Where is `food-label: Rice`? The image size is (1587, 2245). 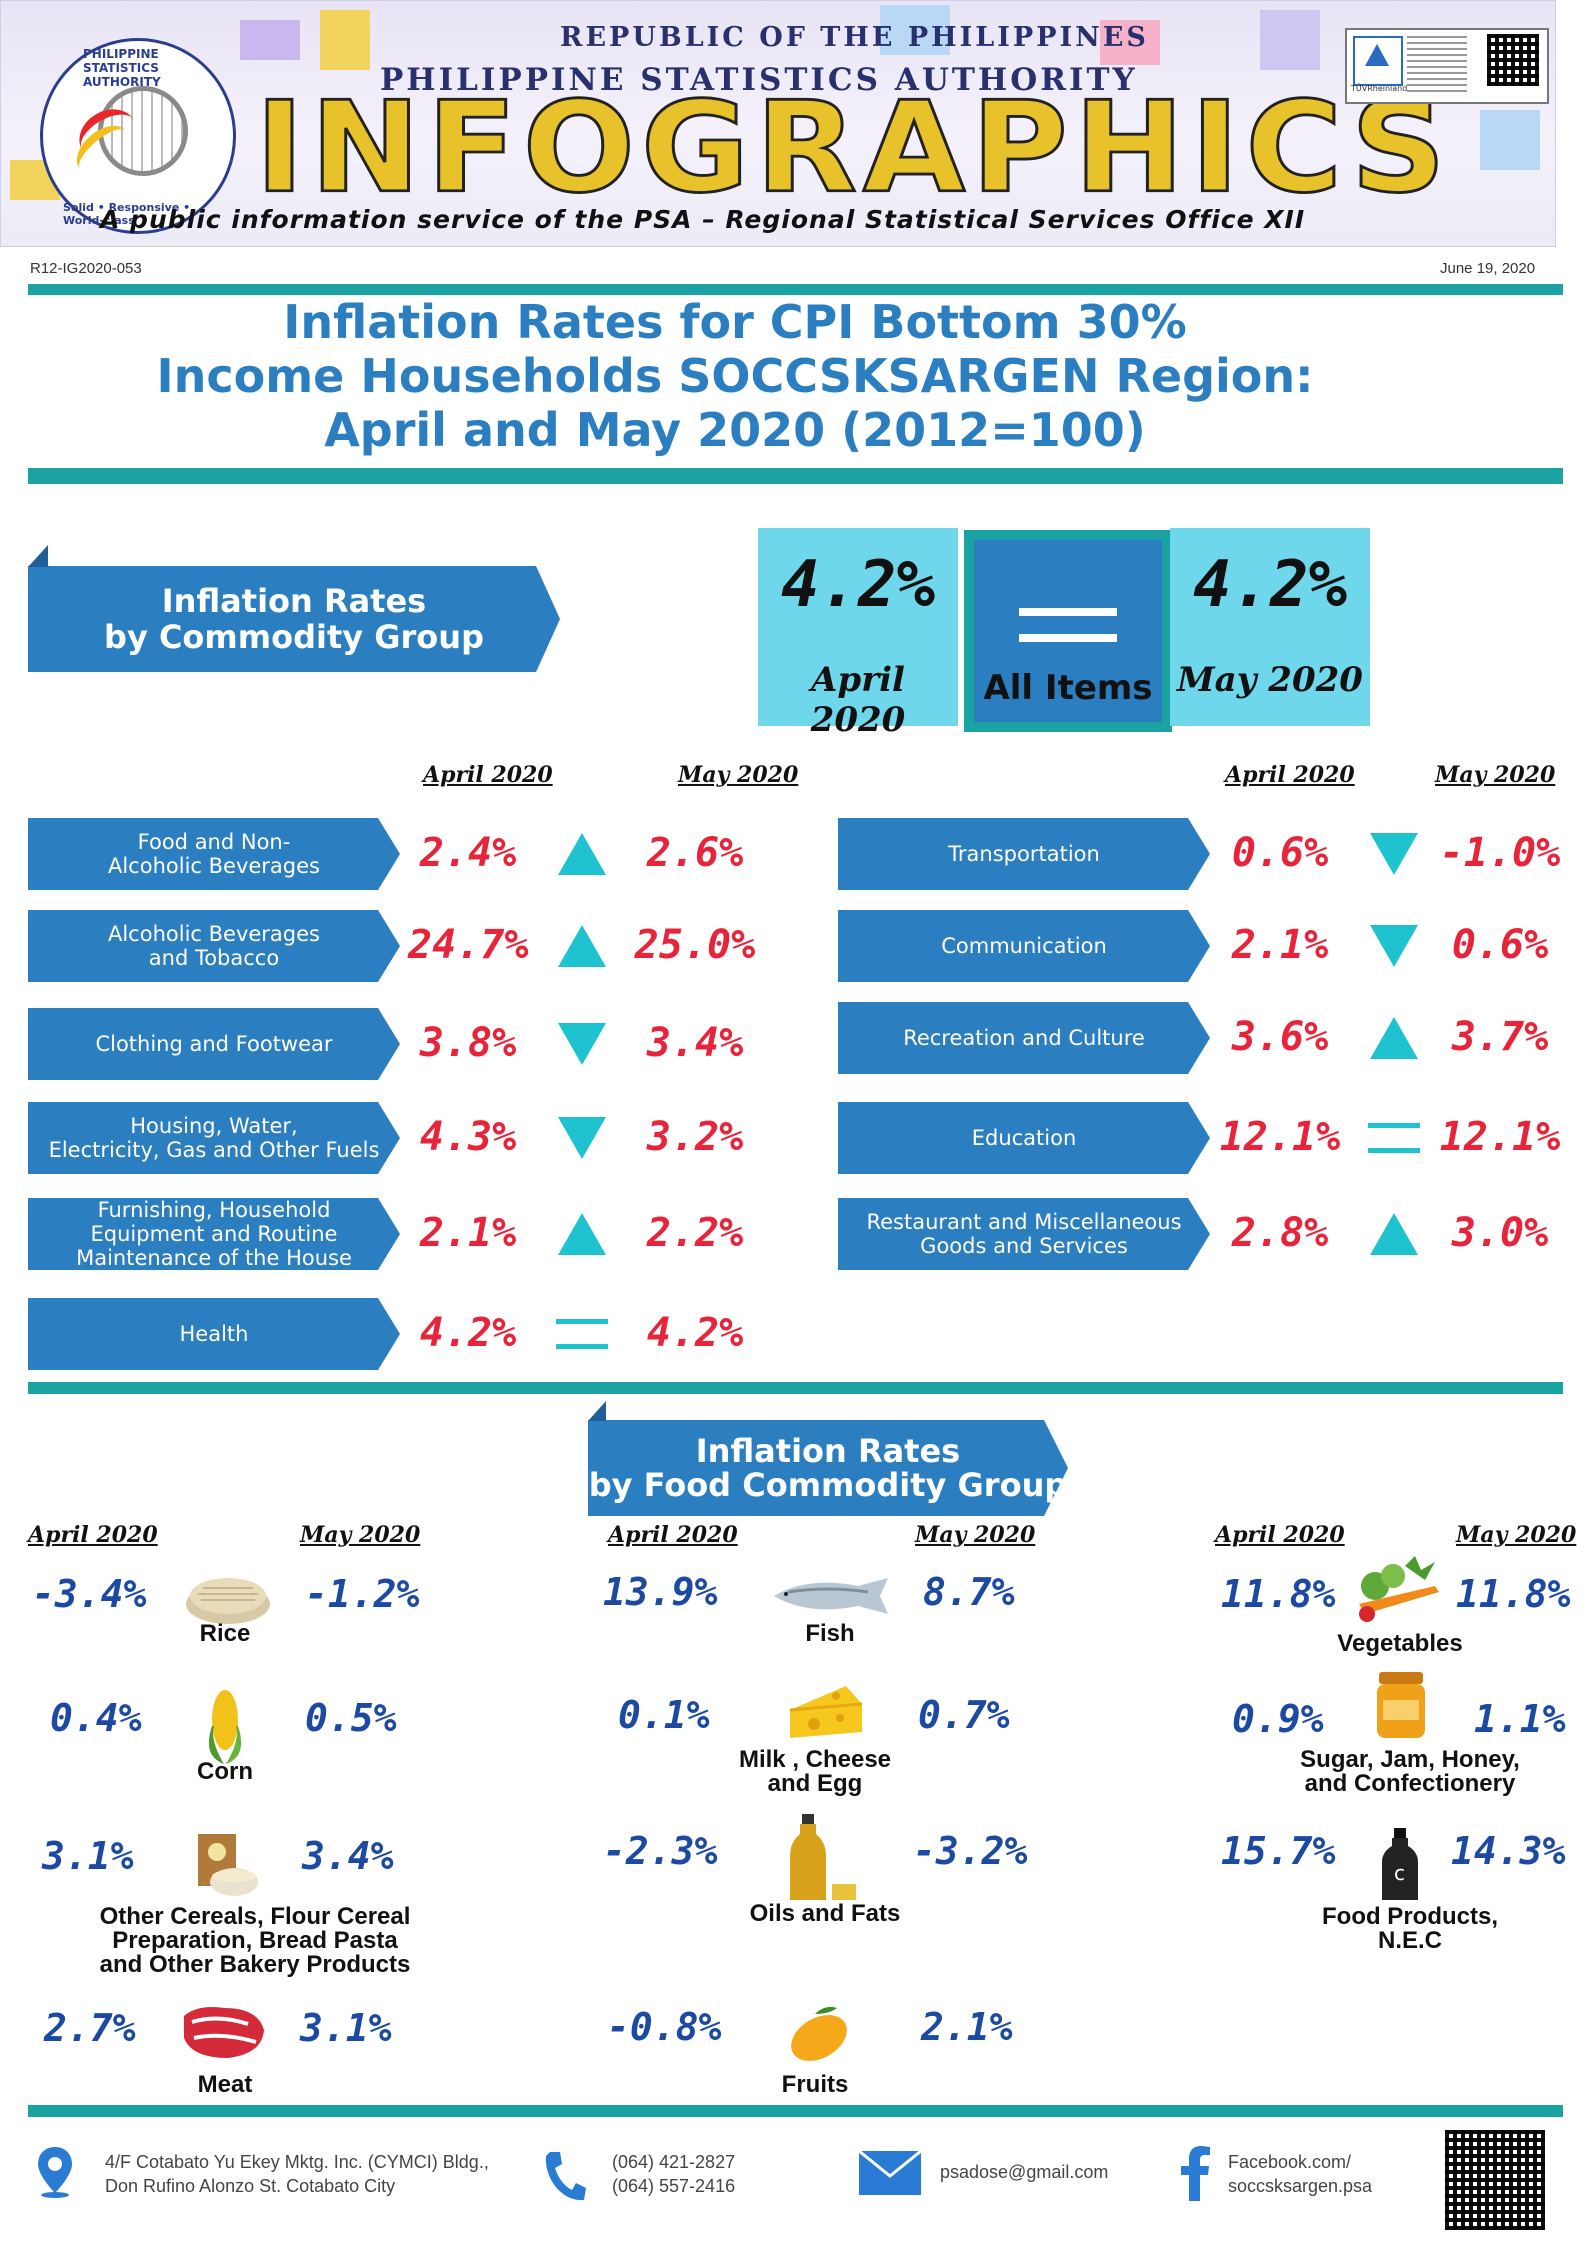
food-label: Rice is located at coordinates (225, 1633).